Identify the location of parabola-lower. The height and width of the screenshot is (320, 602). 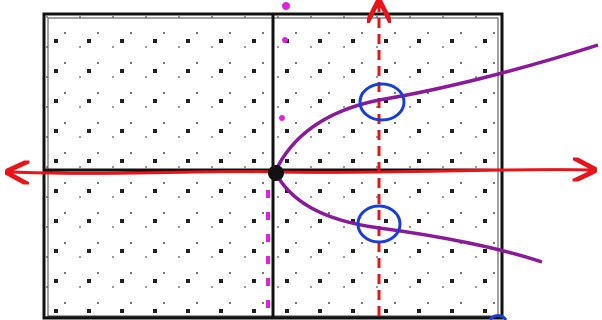
(408, 217).